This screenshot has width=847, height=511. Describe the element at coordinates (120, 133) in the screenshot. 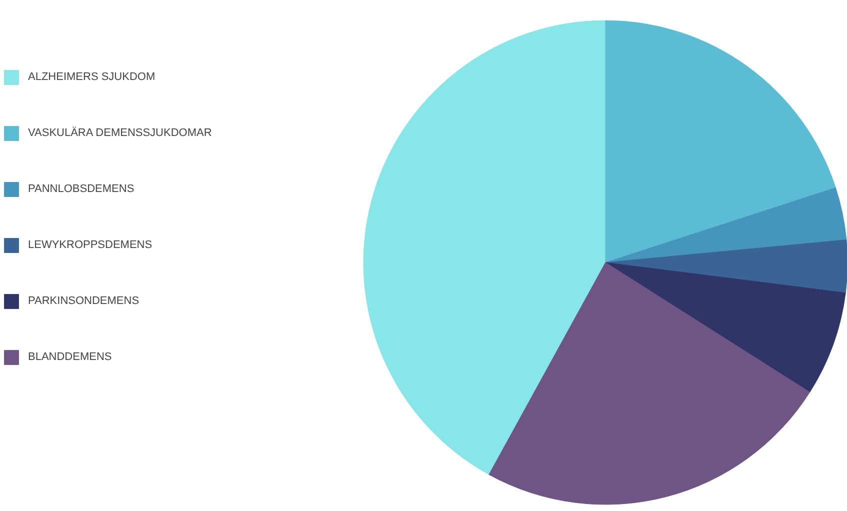

I see `legend-label: VASKULÄRA DEMENSSJUKDOMAR` at that location.